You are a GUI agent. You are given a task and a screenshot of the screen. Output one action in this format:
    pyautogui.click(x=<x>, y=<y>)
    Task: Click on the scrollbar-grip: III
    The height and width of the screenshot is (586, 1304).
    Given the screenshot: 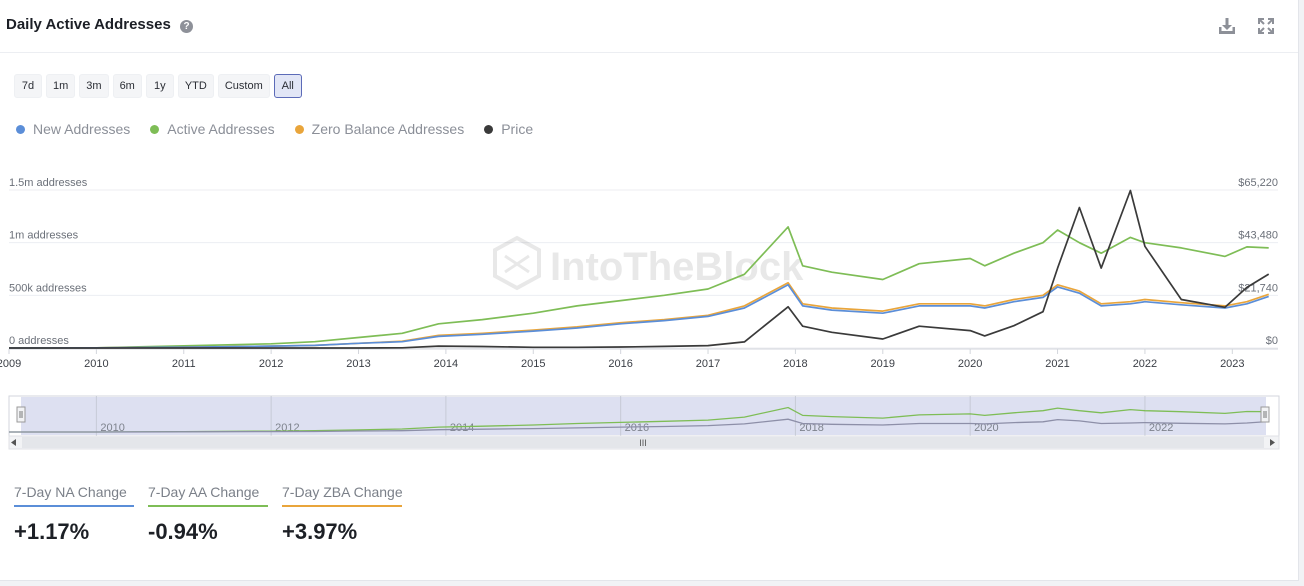 What is the action you would take?
    pyautogui.click(x=643, y=443)
    